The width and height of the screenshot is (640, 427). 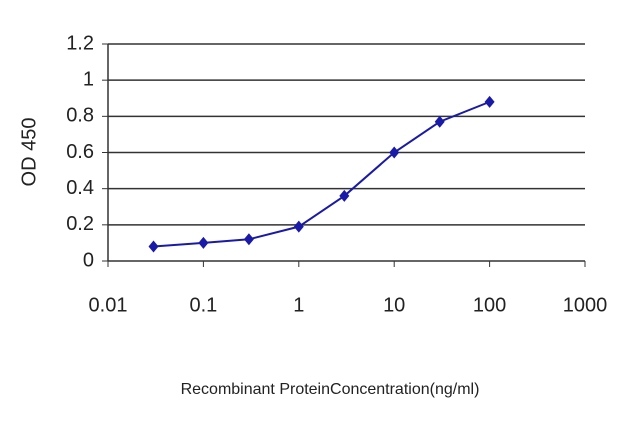 I want to click on x-tick-label: 100, so click(x=489, y=305).